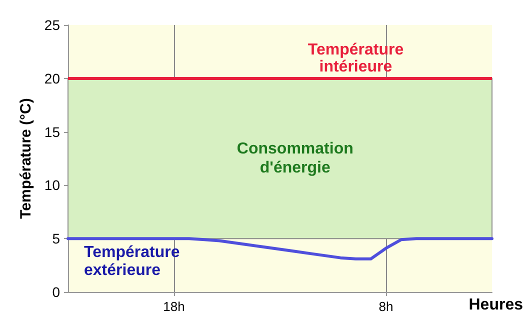 The height and width of the screenshot is (335, 531). What do you see at coordinates (52, 25) in the screenshot?
I see `y-tick-label: 25` at bounding box center [52, 25].